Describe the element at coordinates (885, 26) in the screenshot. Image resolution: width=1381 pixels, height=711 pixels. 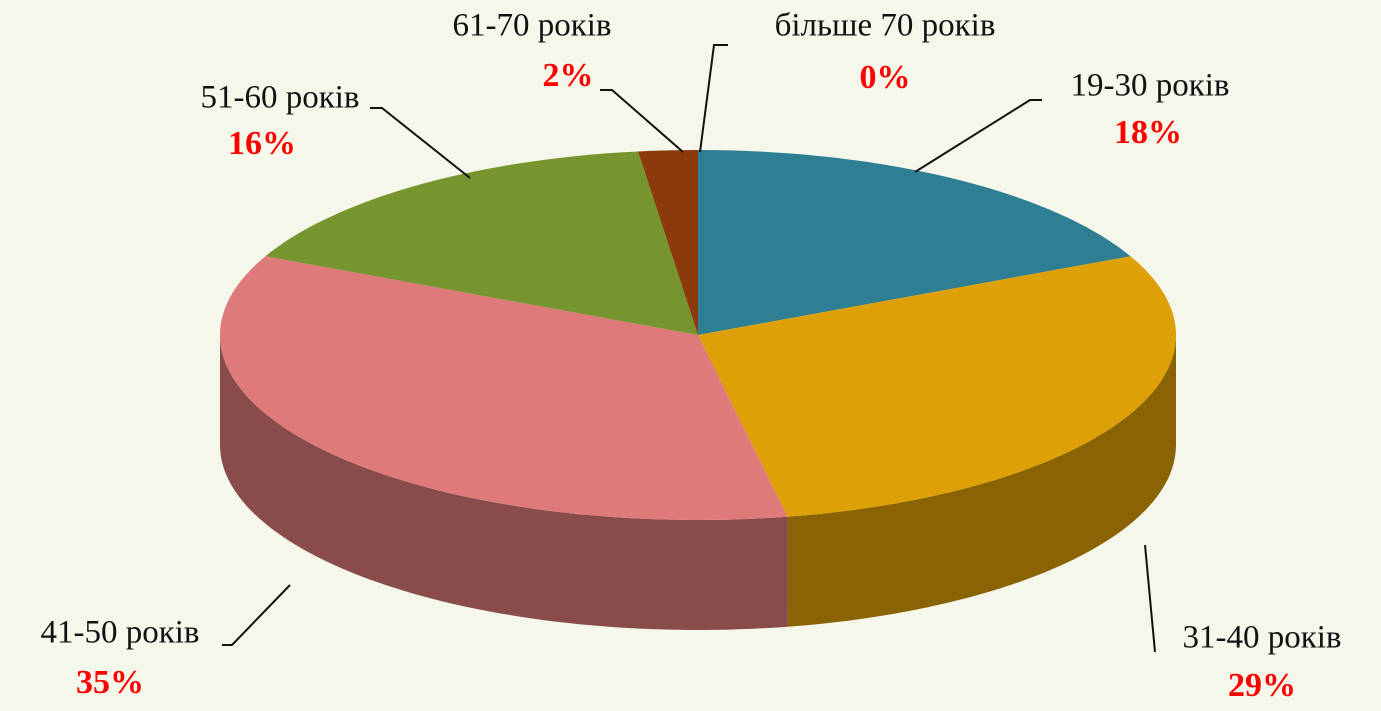
I see `category-label: більше 70 років` at that location.